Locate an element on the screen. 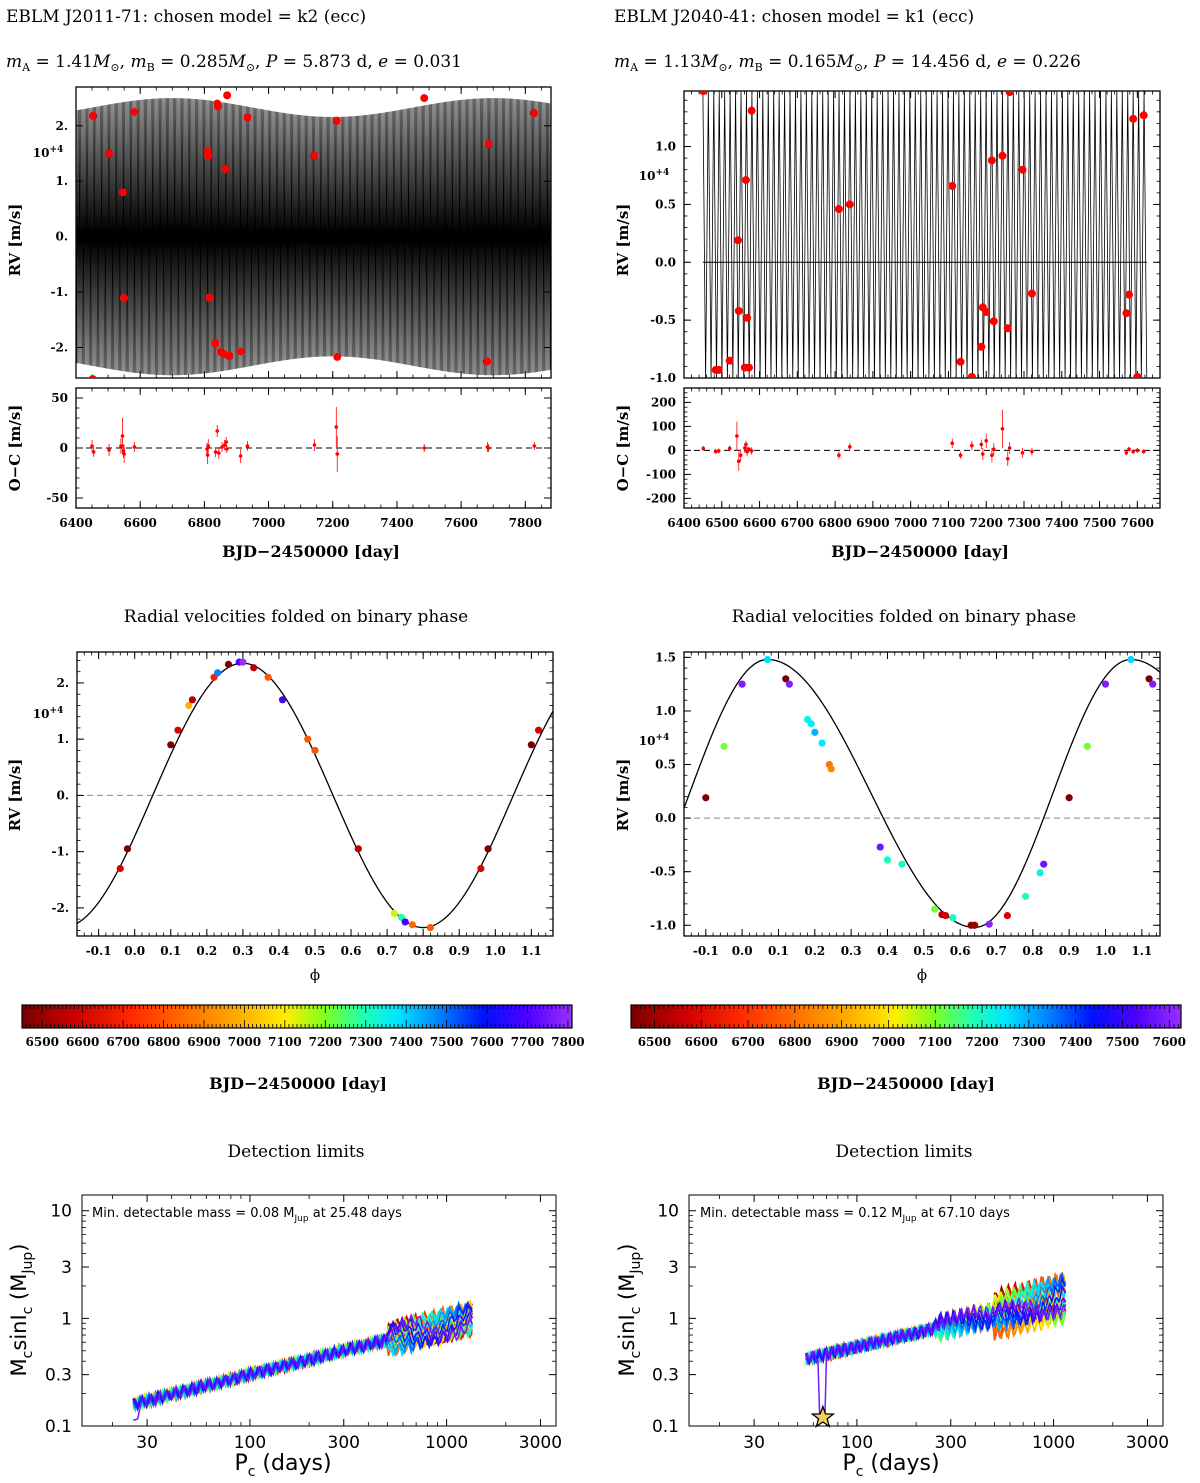  x-tick-label: 7300 is located at coordinates (1023, 523).